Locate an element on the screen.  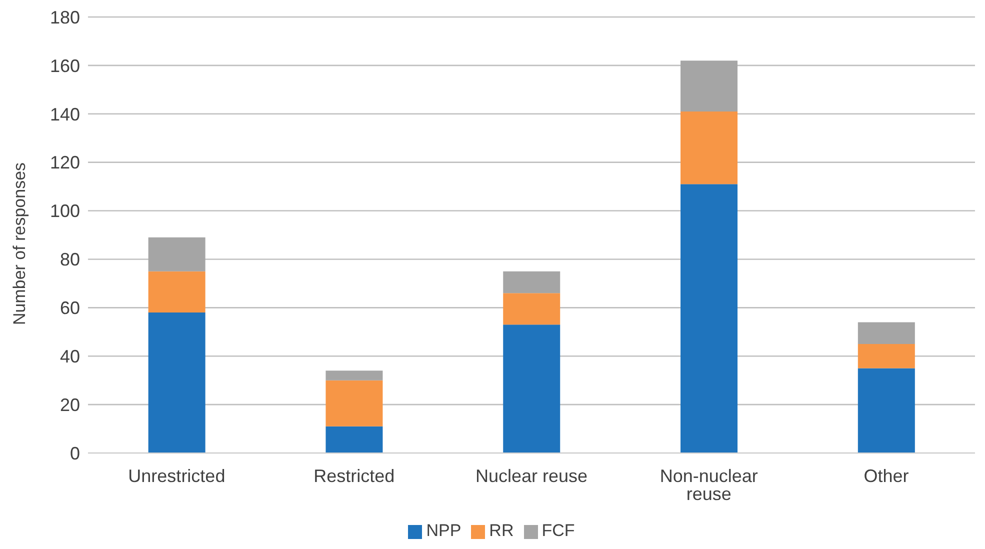
legend-label: NPP is located at coordinates (444, 530).